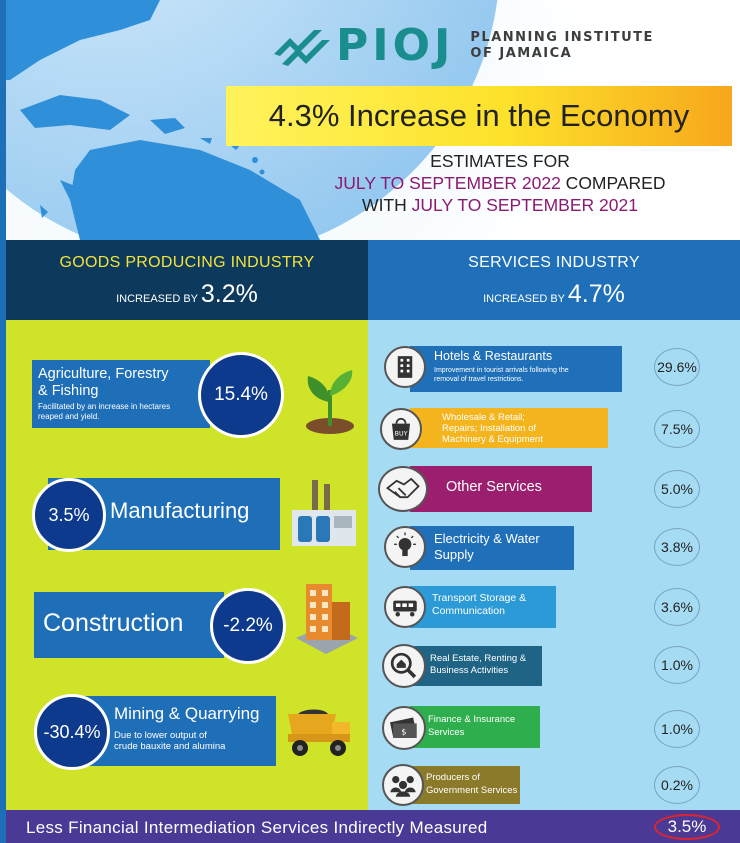 Image resolution: width=740 pixels, height=843 pixels. I want to click on agriculture-note-line2: reaped and yield., so click(69, 416).